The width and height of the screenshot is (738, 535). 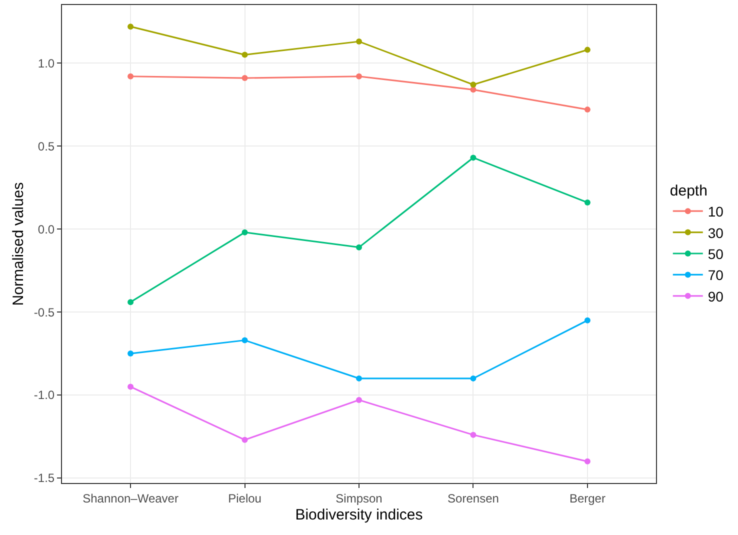 What do you see at coordinates (473, 498) in the screenshot?
I see `x-tick-label: Sorensen` at bounding box center [473, 498].